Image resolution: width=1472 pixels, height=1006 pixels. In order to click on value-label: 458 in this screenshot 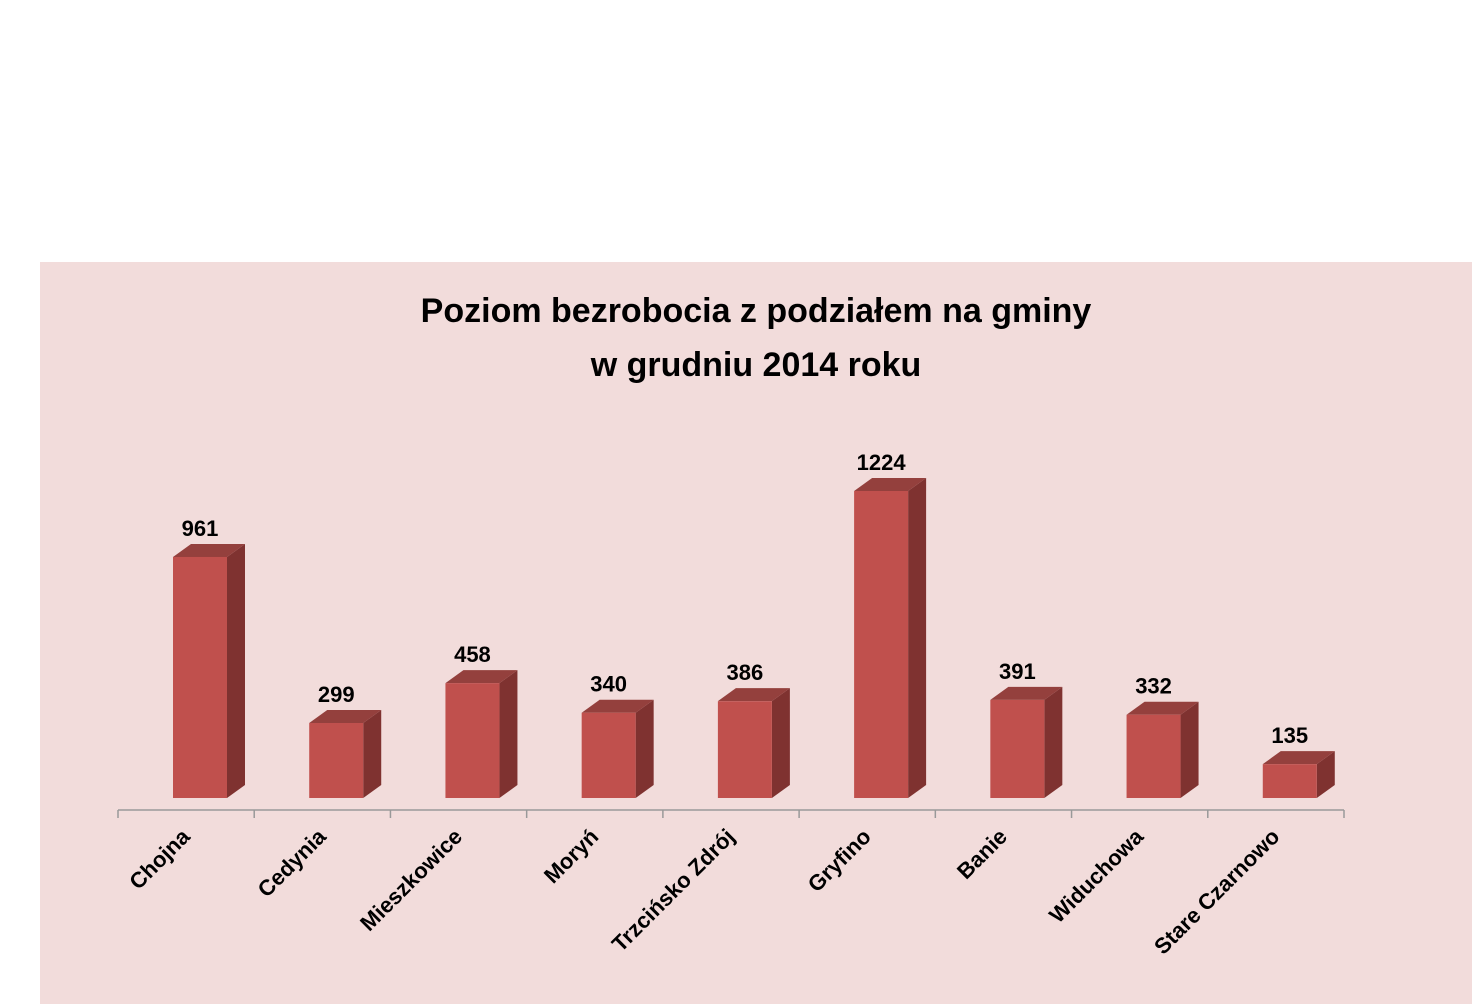, I will do `click(472, 654)`.